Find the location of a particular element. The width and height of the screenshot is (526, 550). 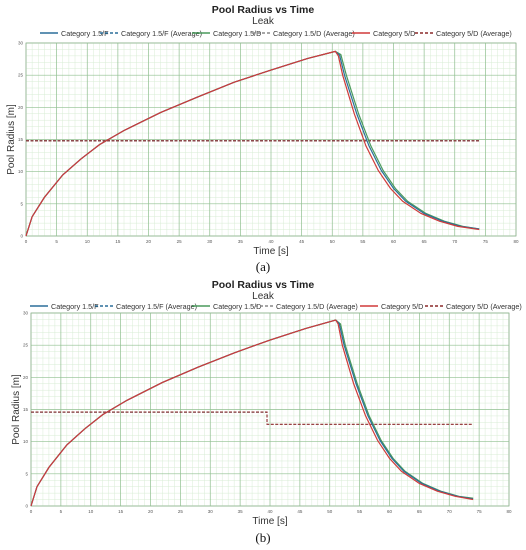

panel-label-b: (b) is located at coordinates (263, 537).